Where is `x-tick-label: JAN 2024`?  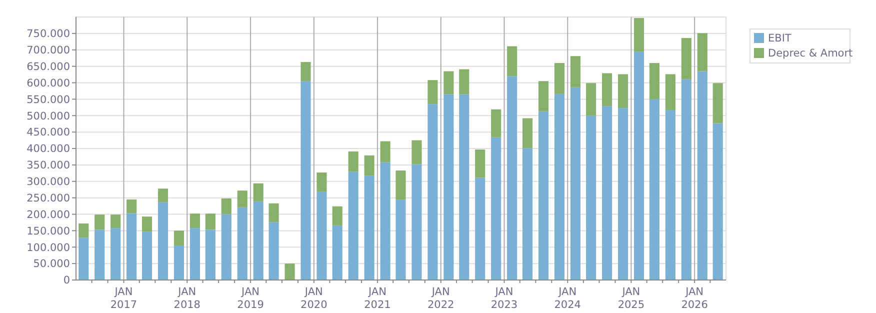 x-tick-label: JAN 2024 is located at coordinates (568, 298).